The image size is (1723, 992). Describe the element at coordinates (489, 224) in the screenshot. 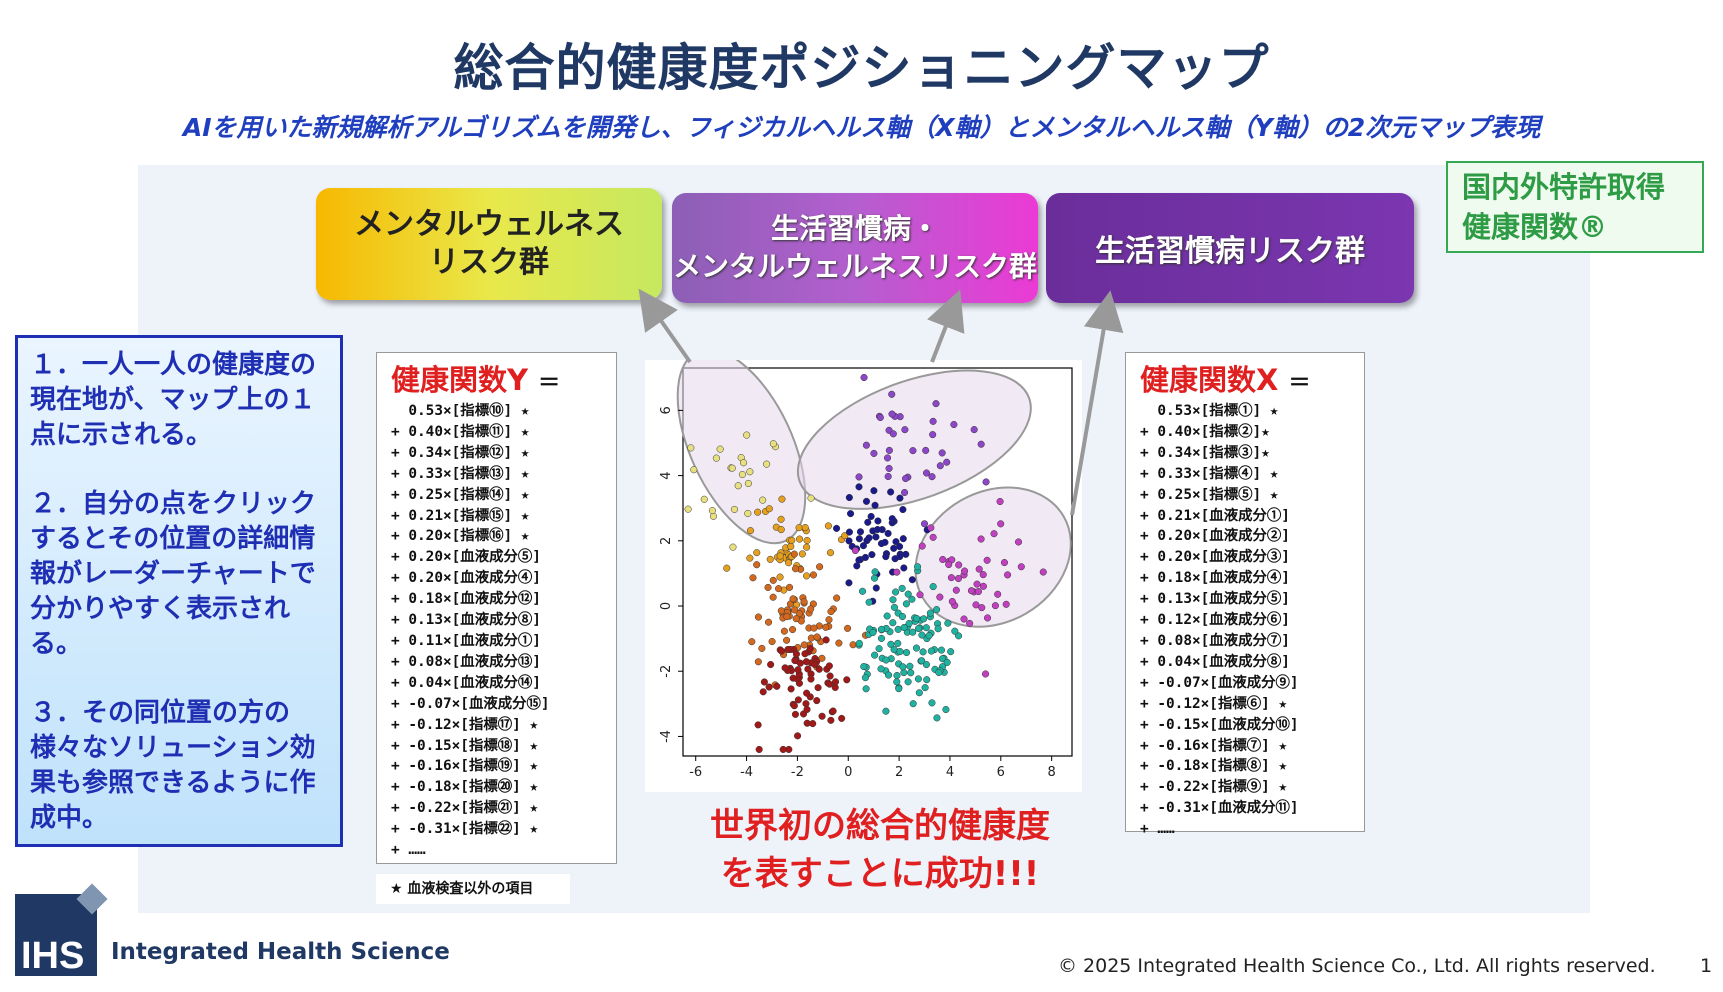

I see `group1-line1: メンタルウェルネス` at that location.